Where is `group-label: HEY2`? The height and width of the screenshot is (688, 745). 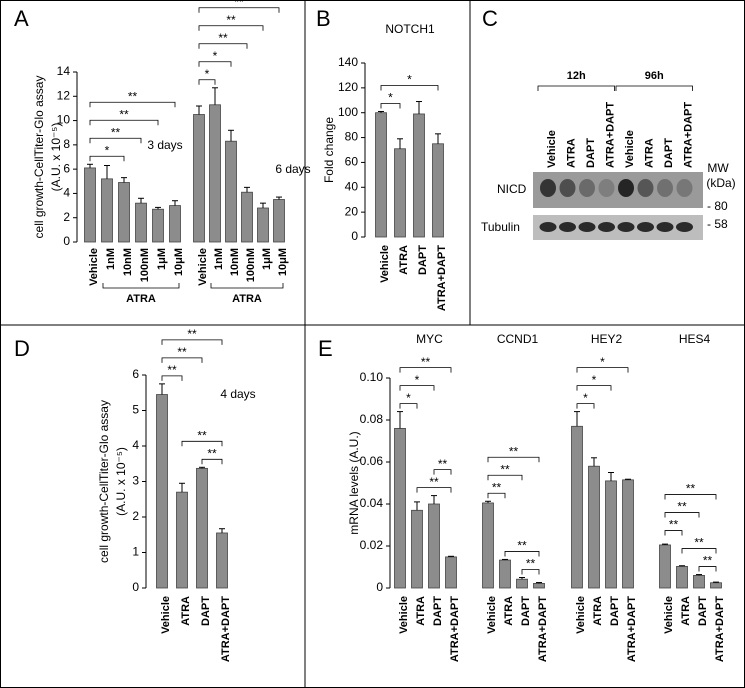
group-label: HEY2 is located at coordinates (607, 339).